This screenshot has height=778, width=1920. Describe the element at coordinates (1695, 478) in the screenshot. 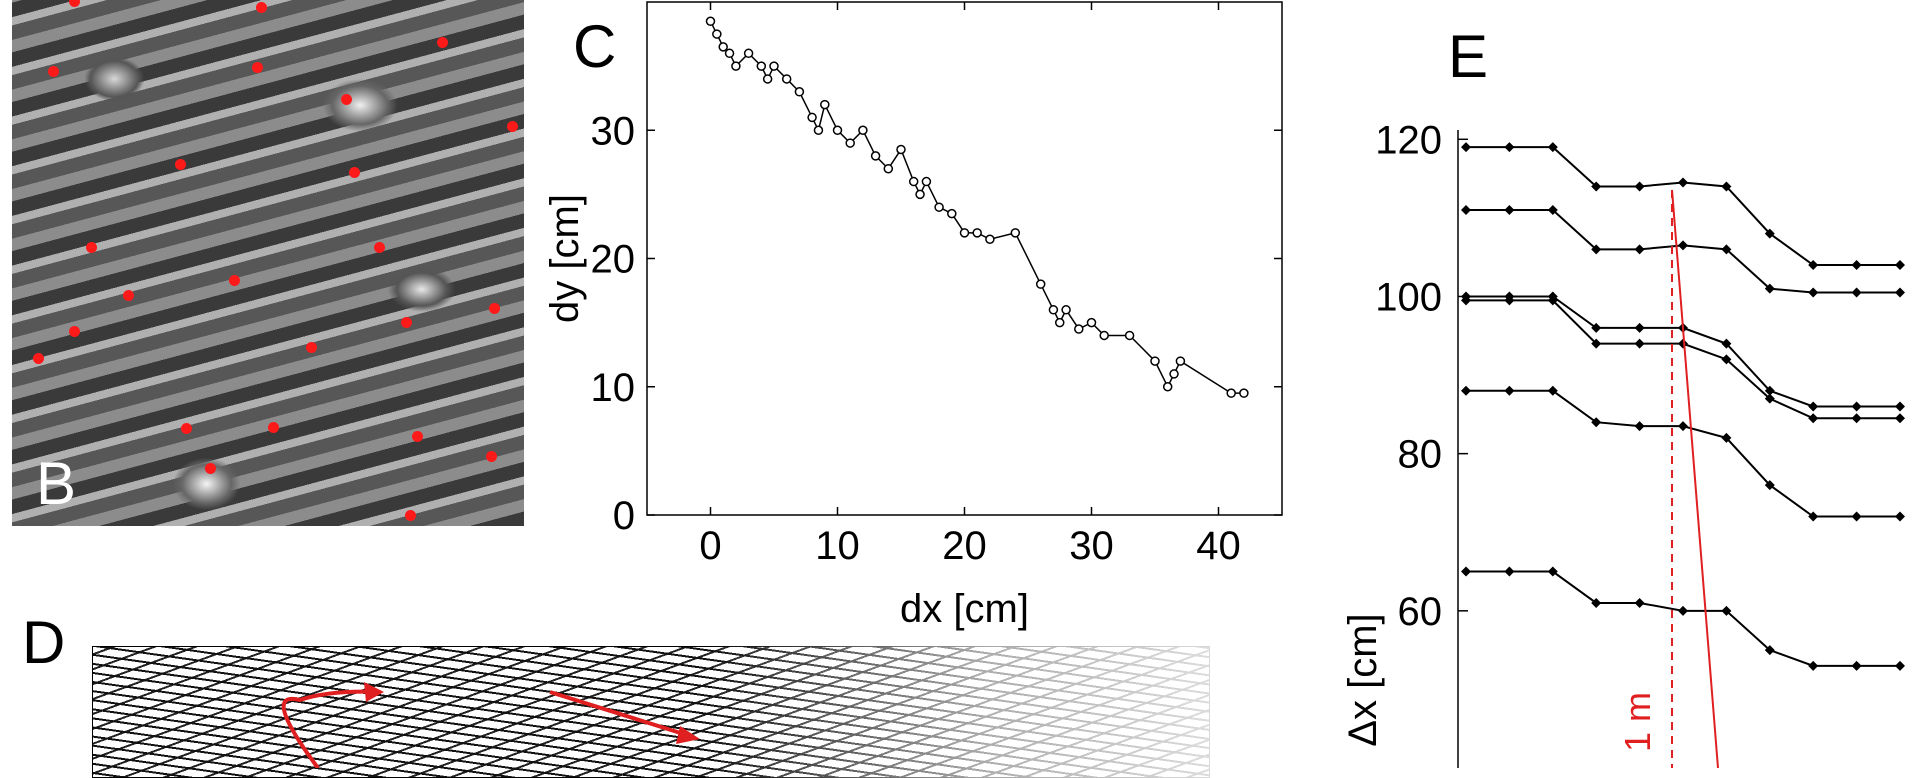

I see `reference-slope-line` at that location.